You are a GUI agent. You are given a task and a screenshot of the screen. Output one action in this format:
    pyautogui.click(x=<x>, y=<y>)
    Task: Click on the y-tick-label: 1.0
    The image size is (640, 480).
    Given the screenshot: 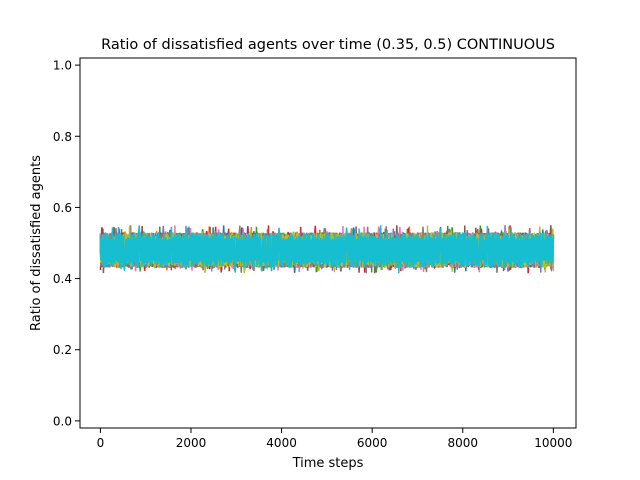 What is the action you would take?
    pyautogui.click(x=62, y=66)
    